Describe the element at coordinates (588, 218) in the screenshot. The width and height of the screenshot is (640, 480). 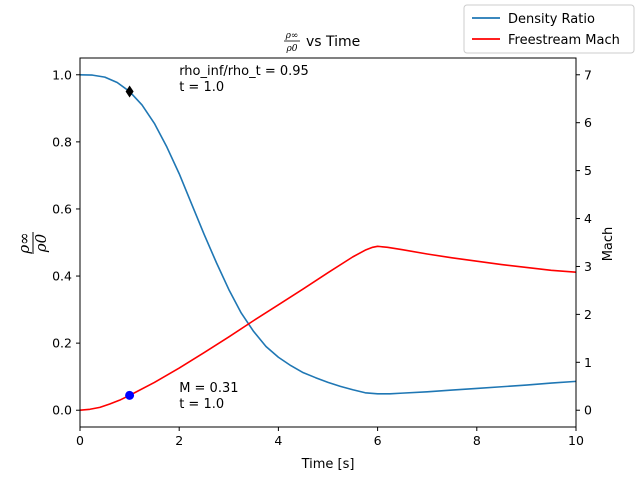
I see `right-tick-label: 4` at that location.